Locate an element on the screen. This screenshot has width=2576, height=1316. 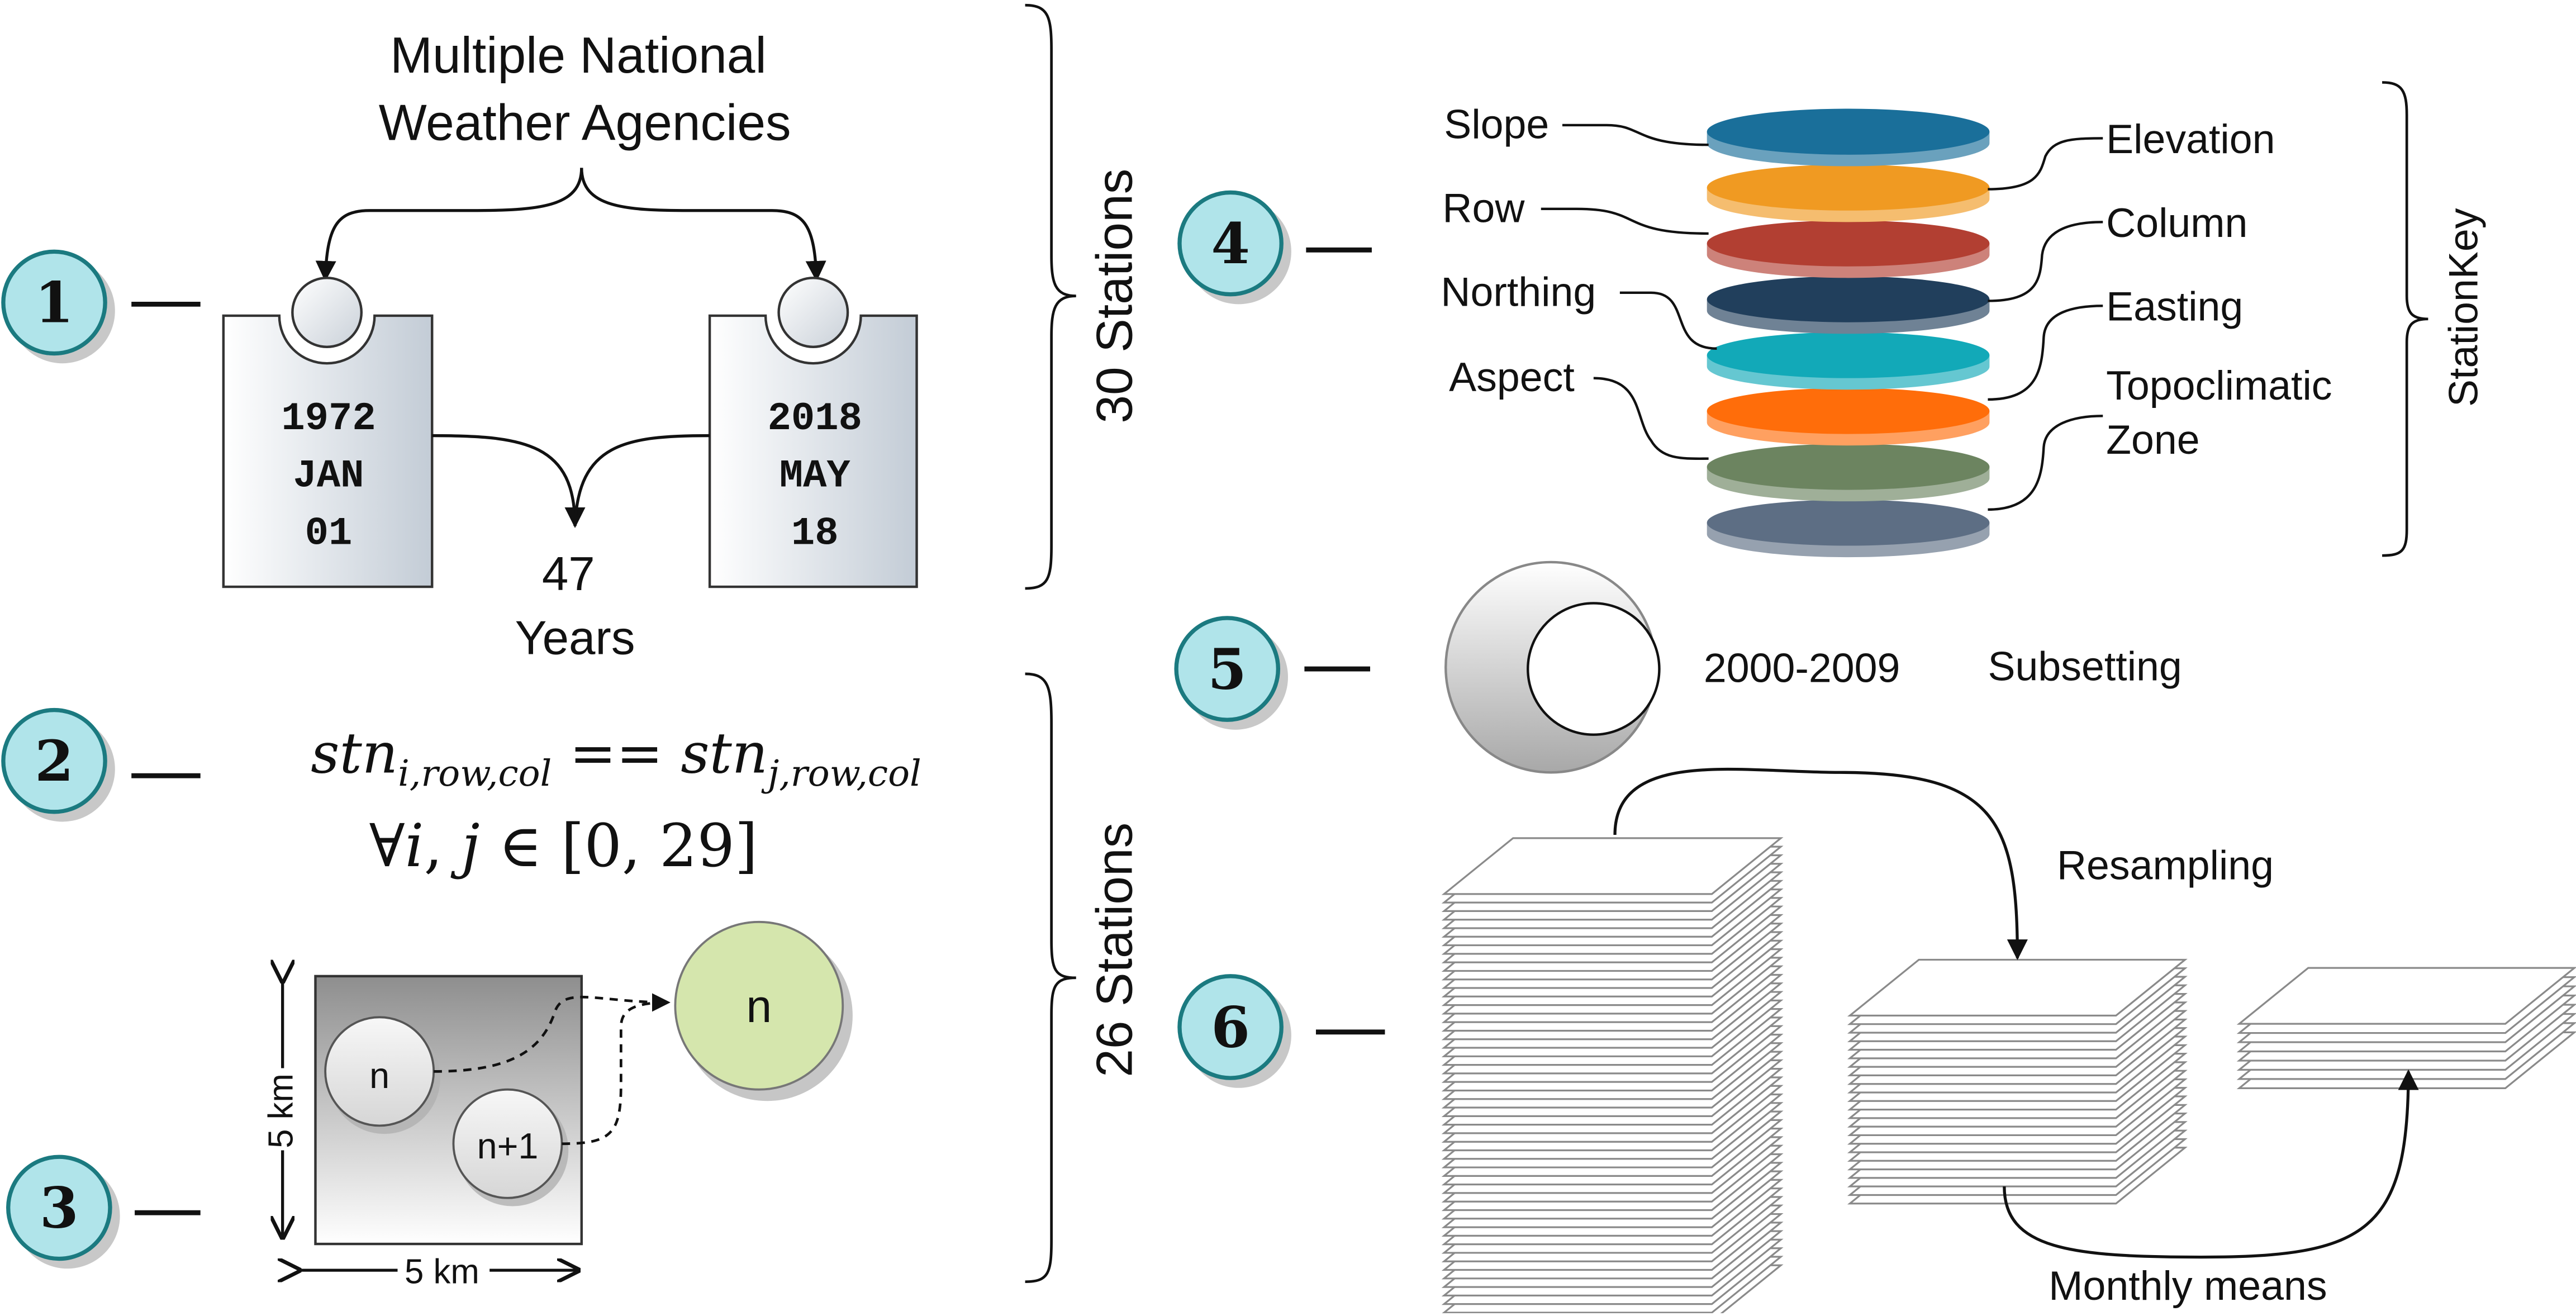
step-badge-3: 3 is located at coordinates (63, 1212).